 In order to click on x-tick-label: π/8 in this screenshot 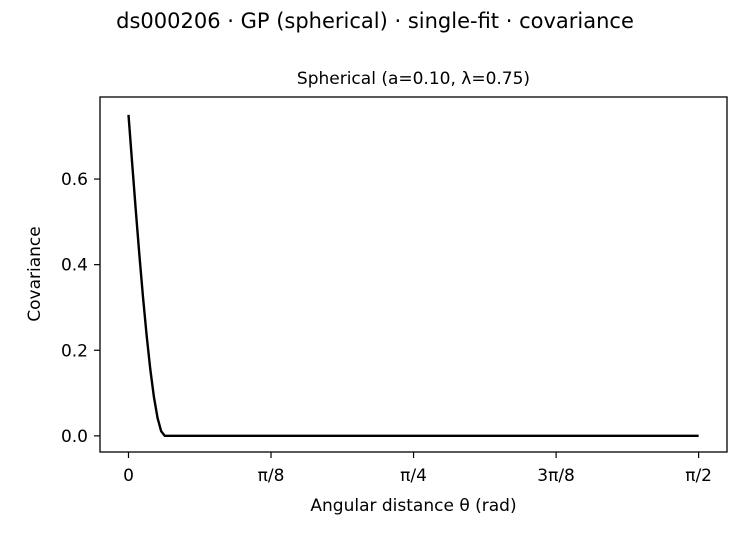, I will do `click(271, 476)`.